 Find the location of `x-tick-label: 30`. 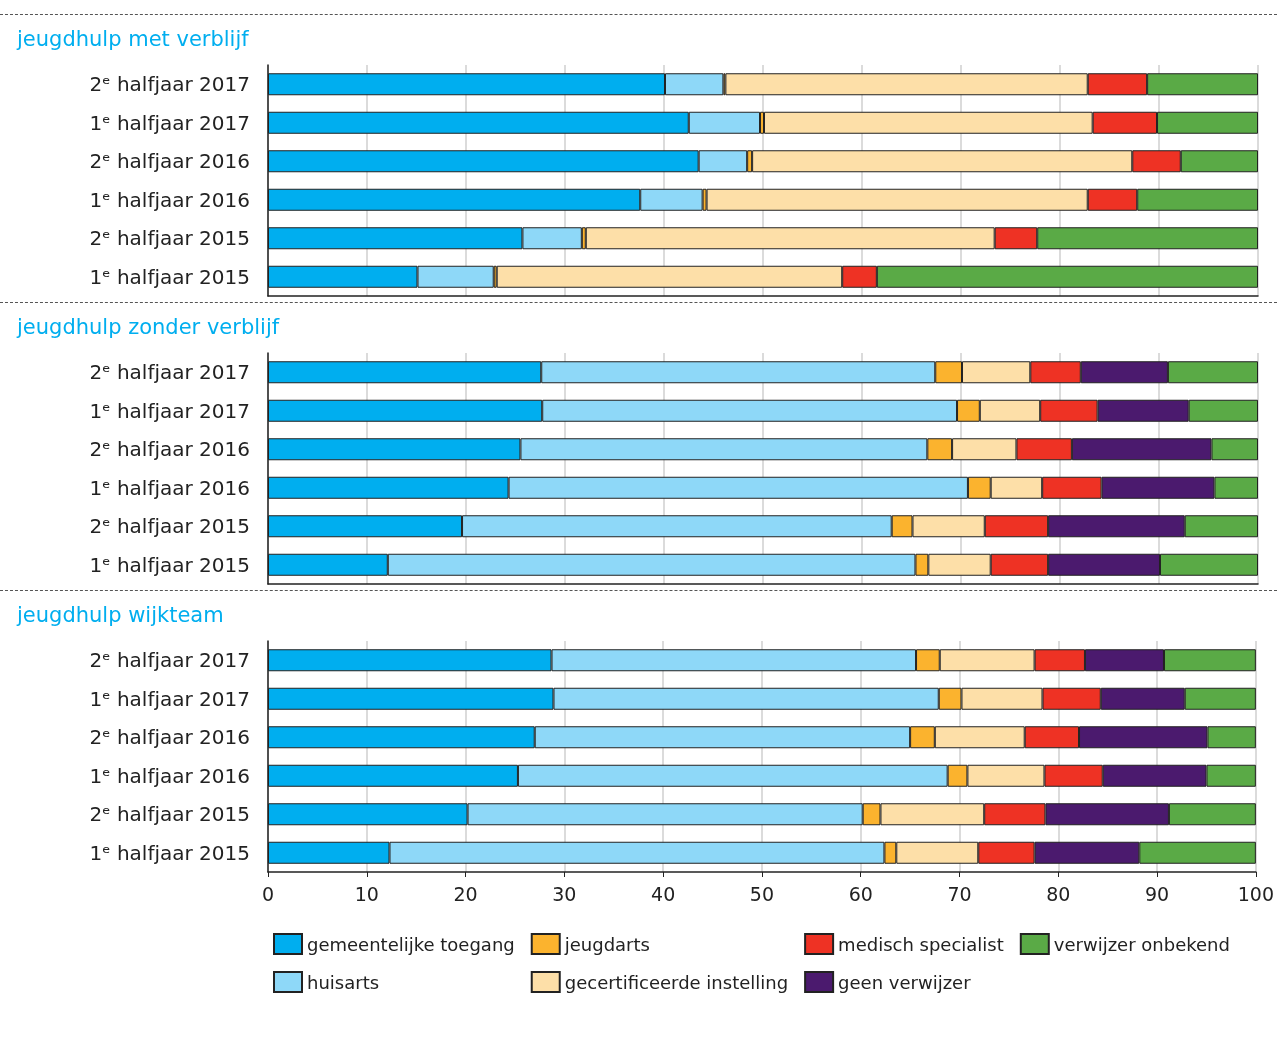

x-tick-label: 30 is located at coordinates (564, 893).